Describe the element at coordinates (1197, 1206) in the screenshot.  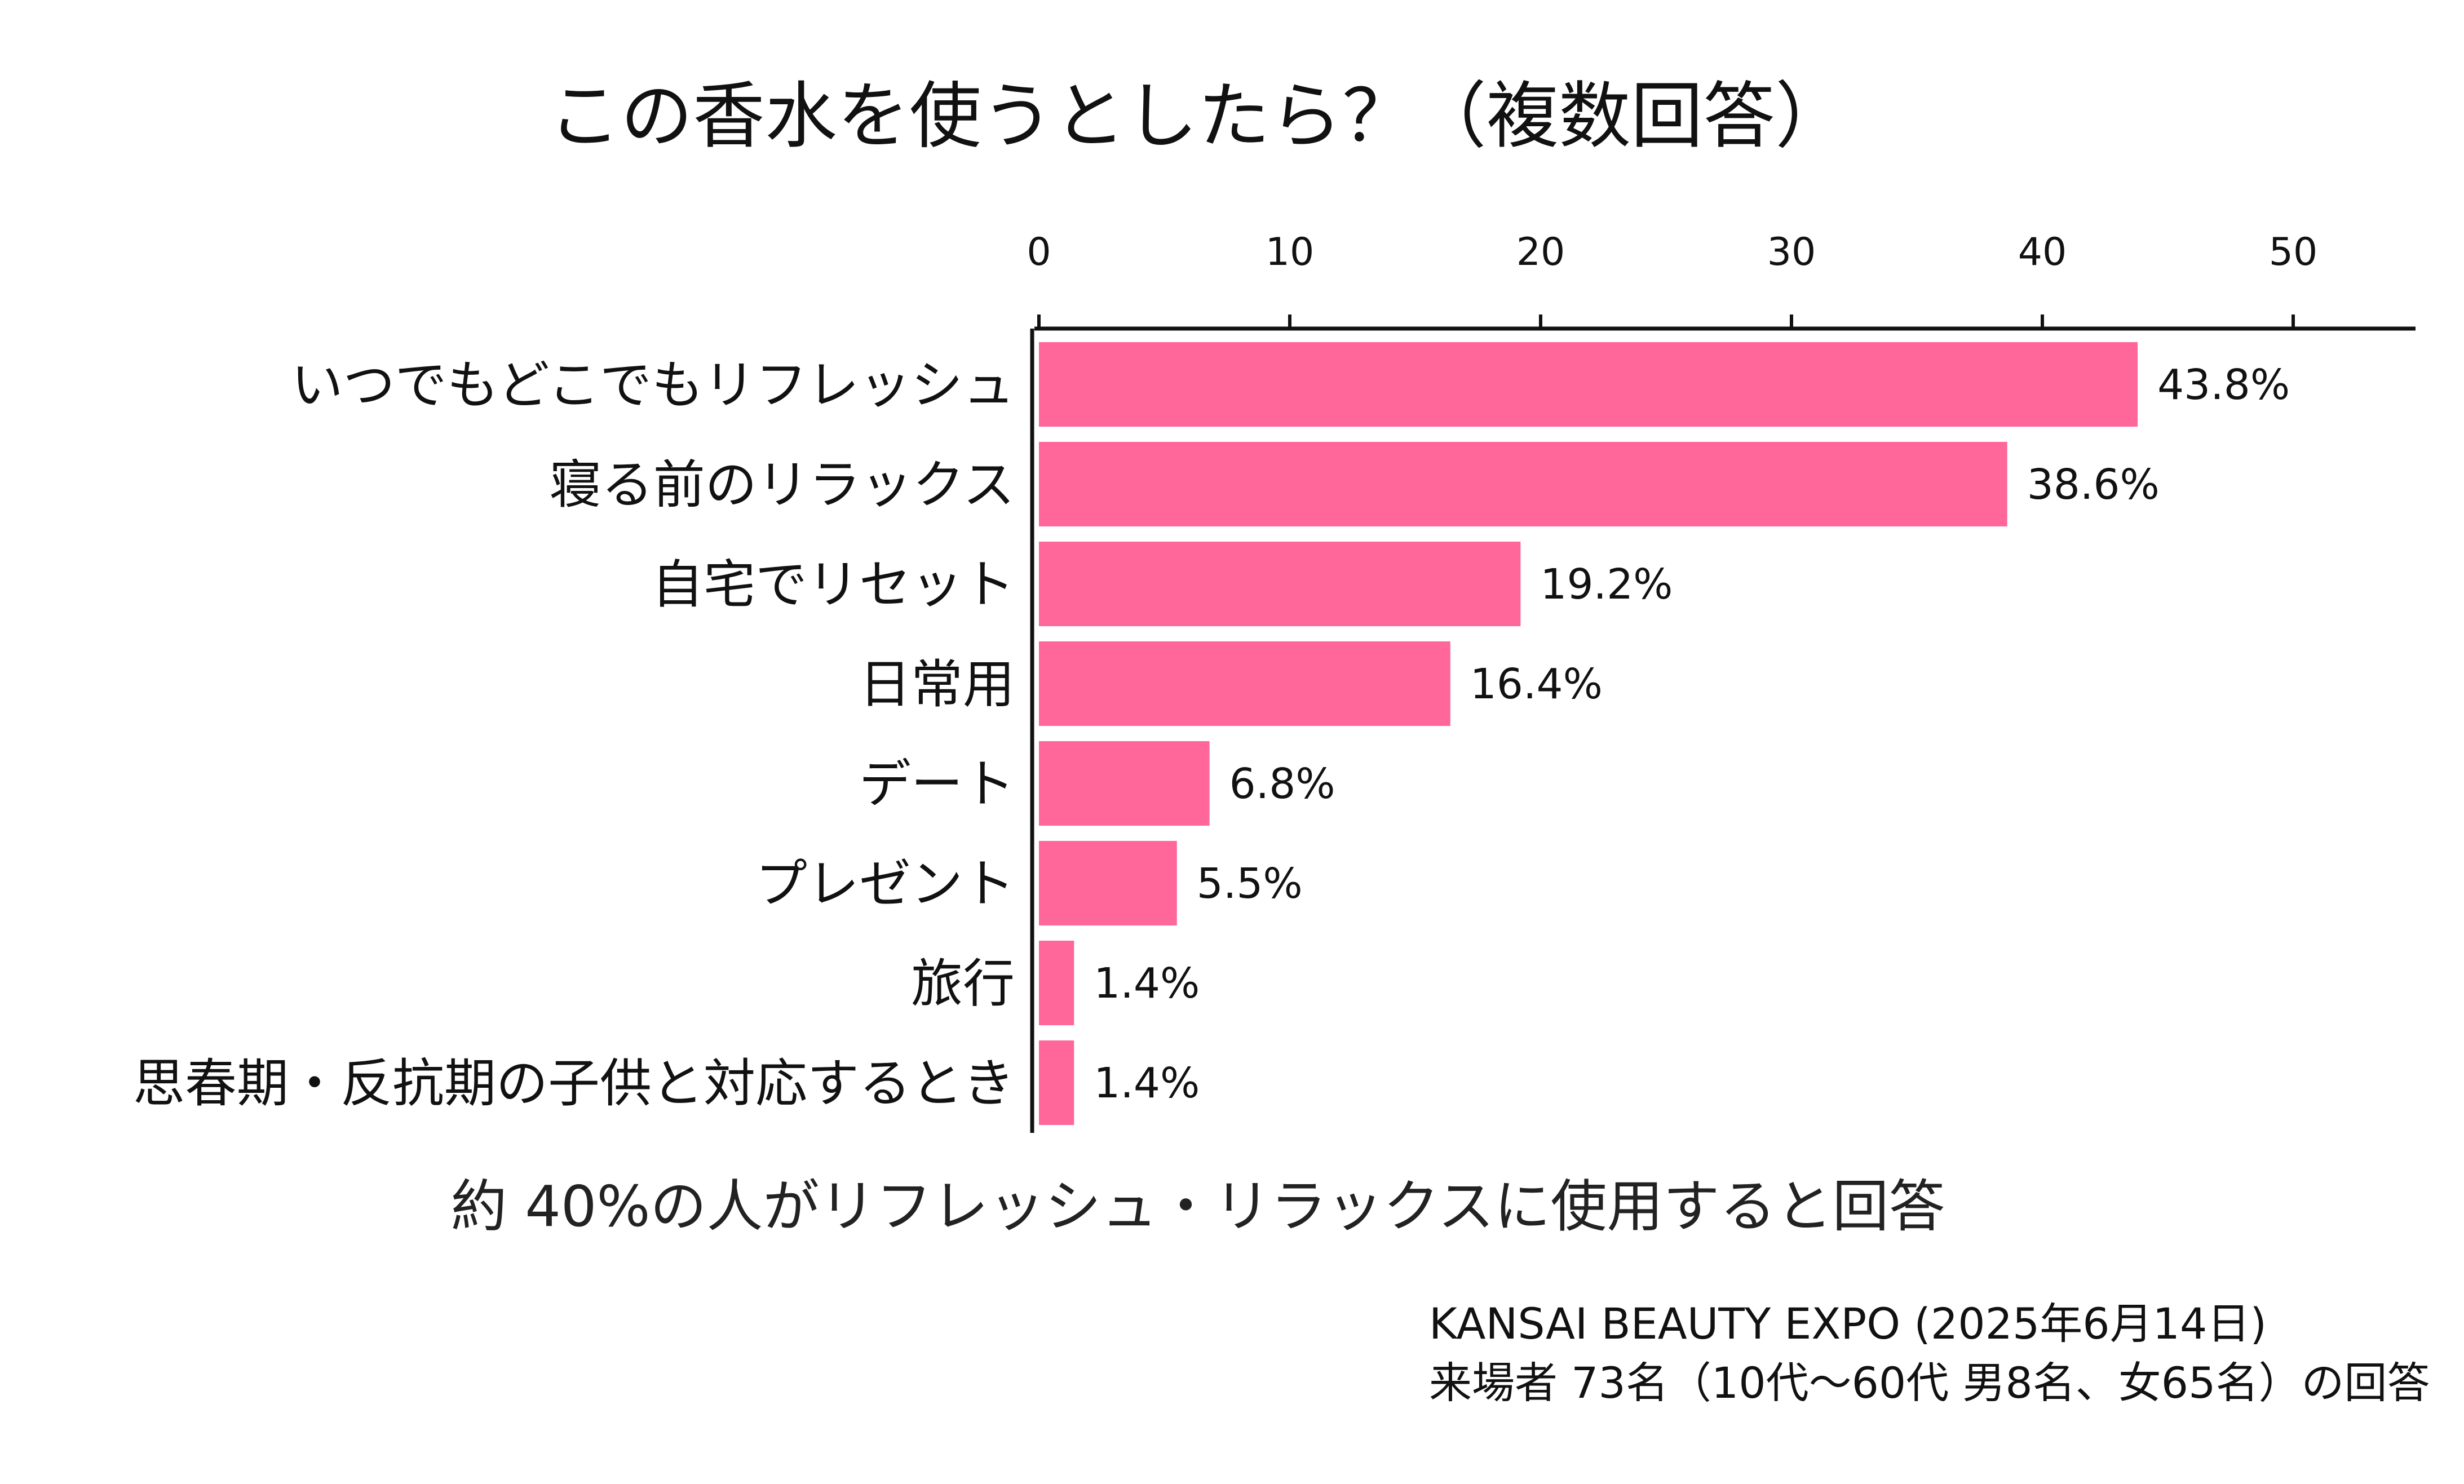
I see `chart-summary: 約 40%の人がリフレッシュ・リラックスに使用すると回答` at that location.